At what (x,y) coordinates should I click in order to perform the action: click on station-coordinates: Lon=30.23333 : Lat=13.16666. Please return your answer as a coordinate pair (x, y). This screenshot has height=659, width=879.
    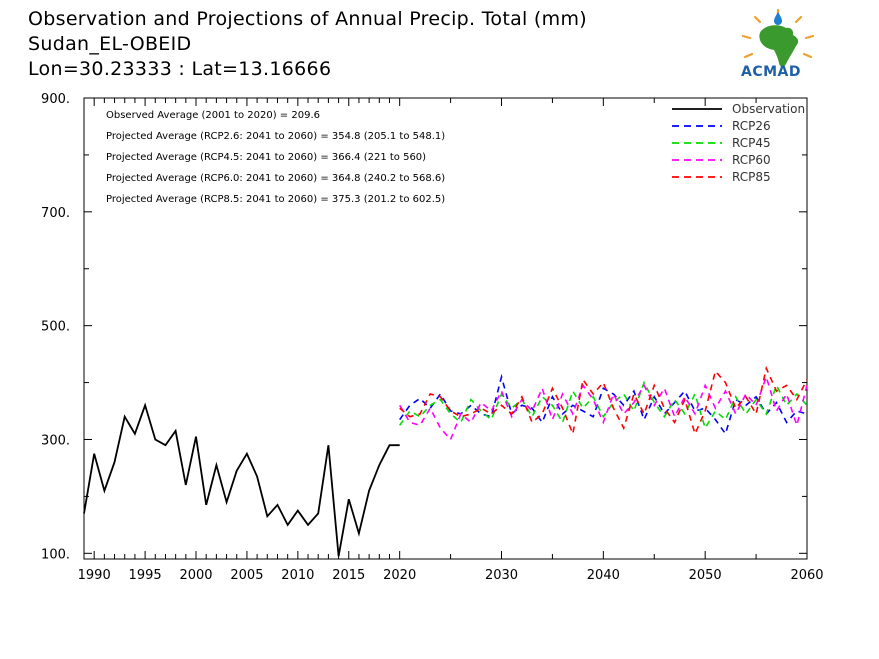
    Looking at the image, I should click on (180, 69).